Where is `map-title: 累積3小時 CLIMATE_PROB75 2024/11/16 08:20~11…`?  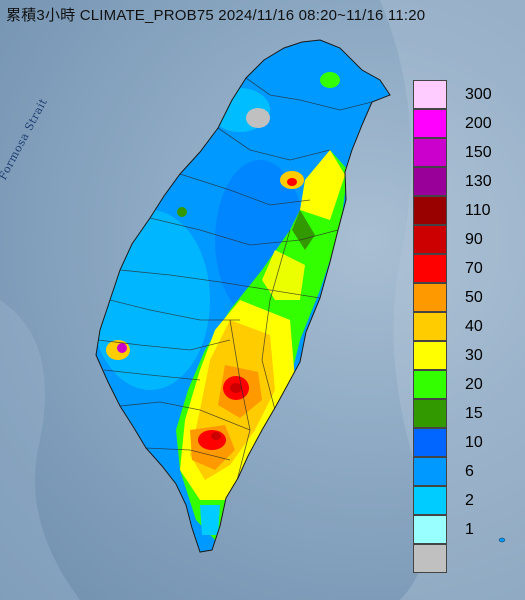
map-title: 累積3小時 CLIMATE_PROB75 2024/11/16 08:20~11… is located at coordinates (216, 15).